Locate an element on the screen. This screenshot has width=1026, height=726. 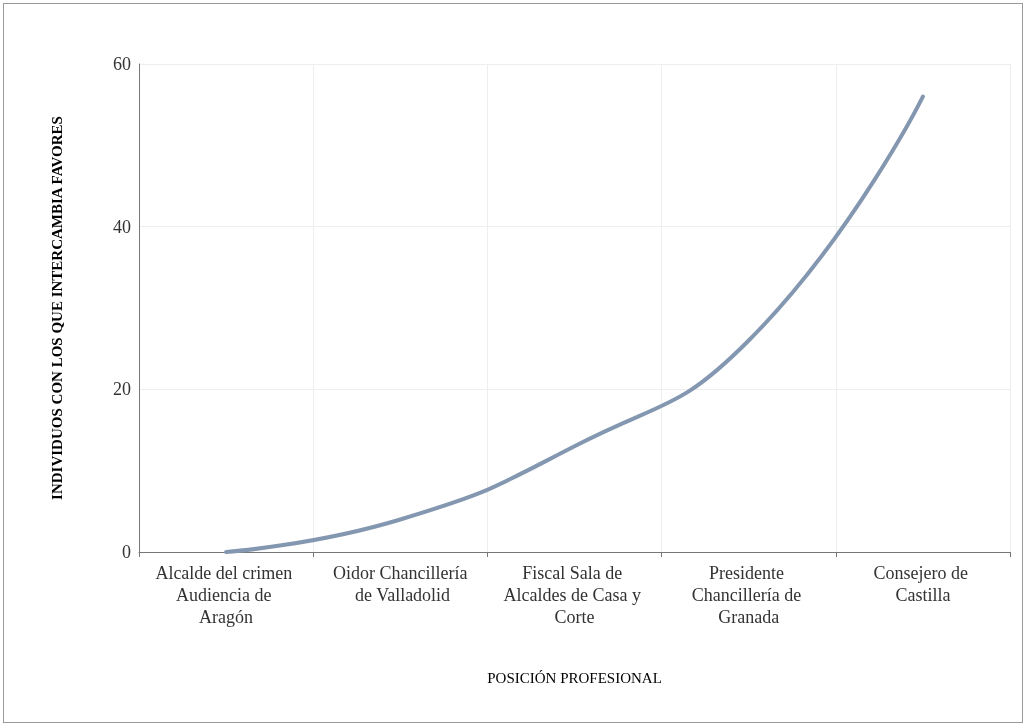
x-tick-label: Oidor Chancillería de Valladolid is located at coordinates (400, 584).